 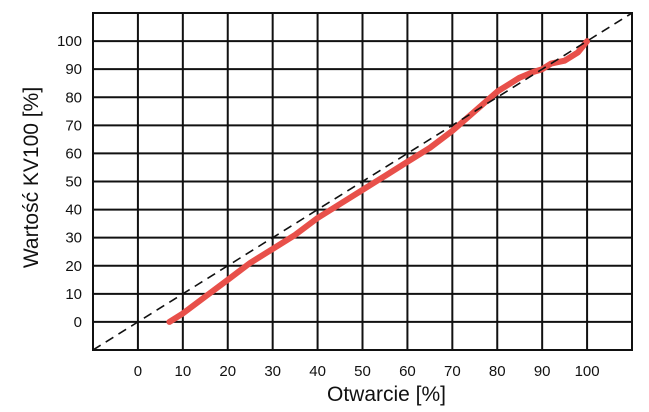 What do you see at coordinates (73, 182) in the screenshot?
I see `y-tick-label: 50` at bounding box center [73, 182].